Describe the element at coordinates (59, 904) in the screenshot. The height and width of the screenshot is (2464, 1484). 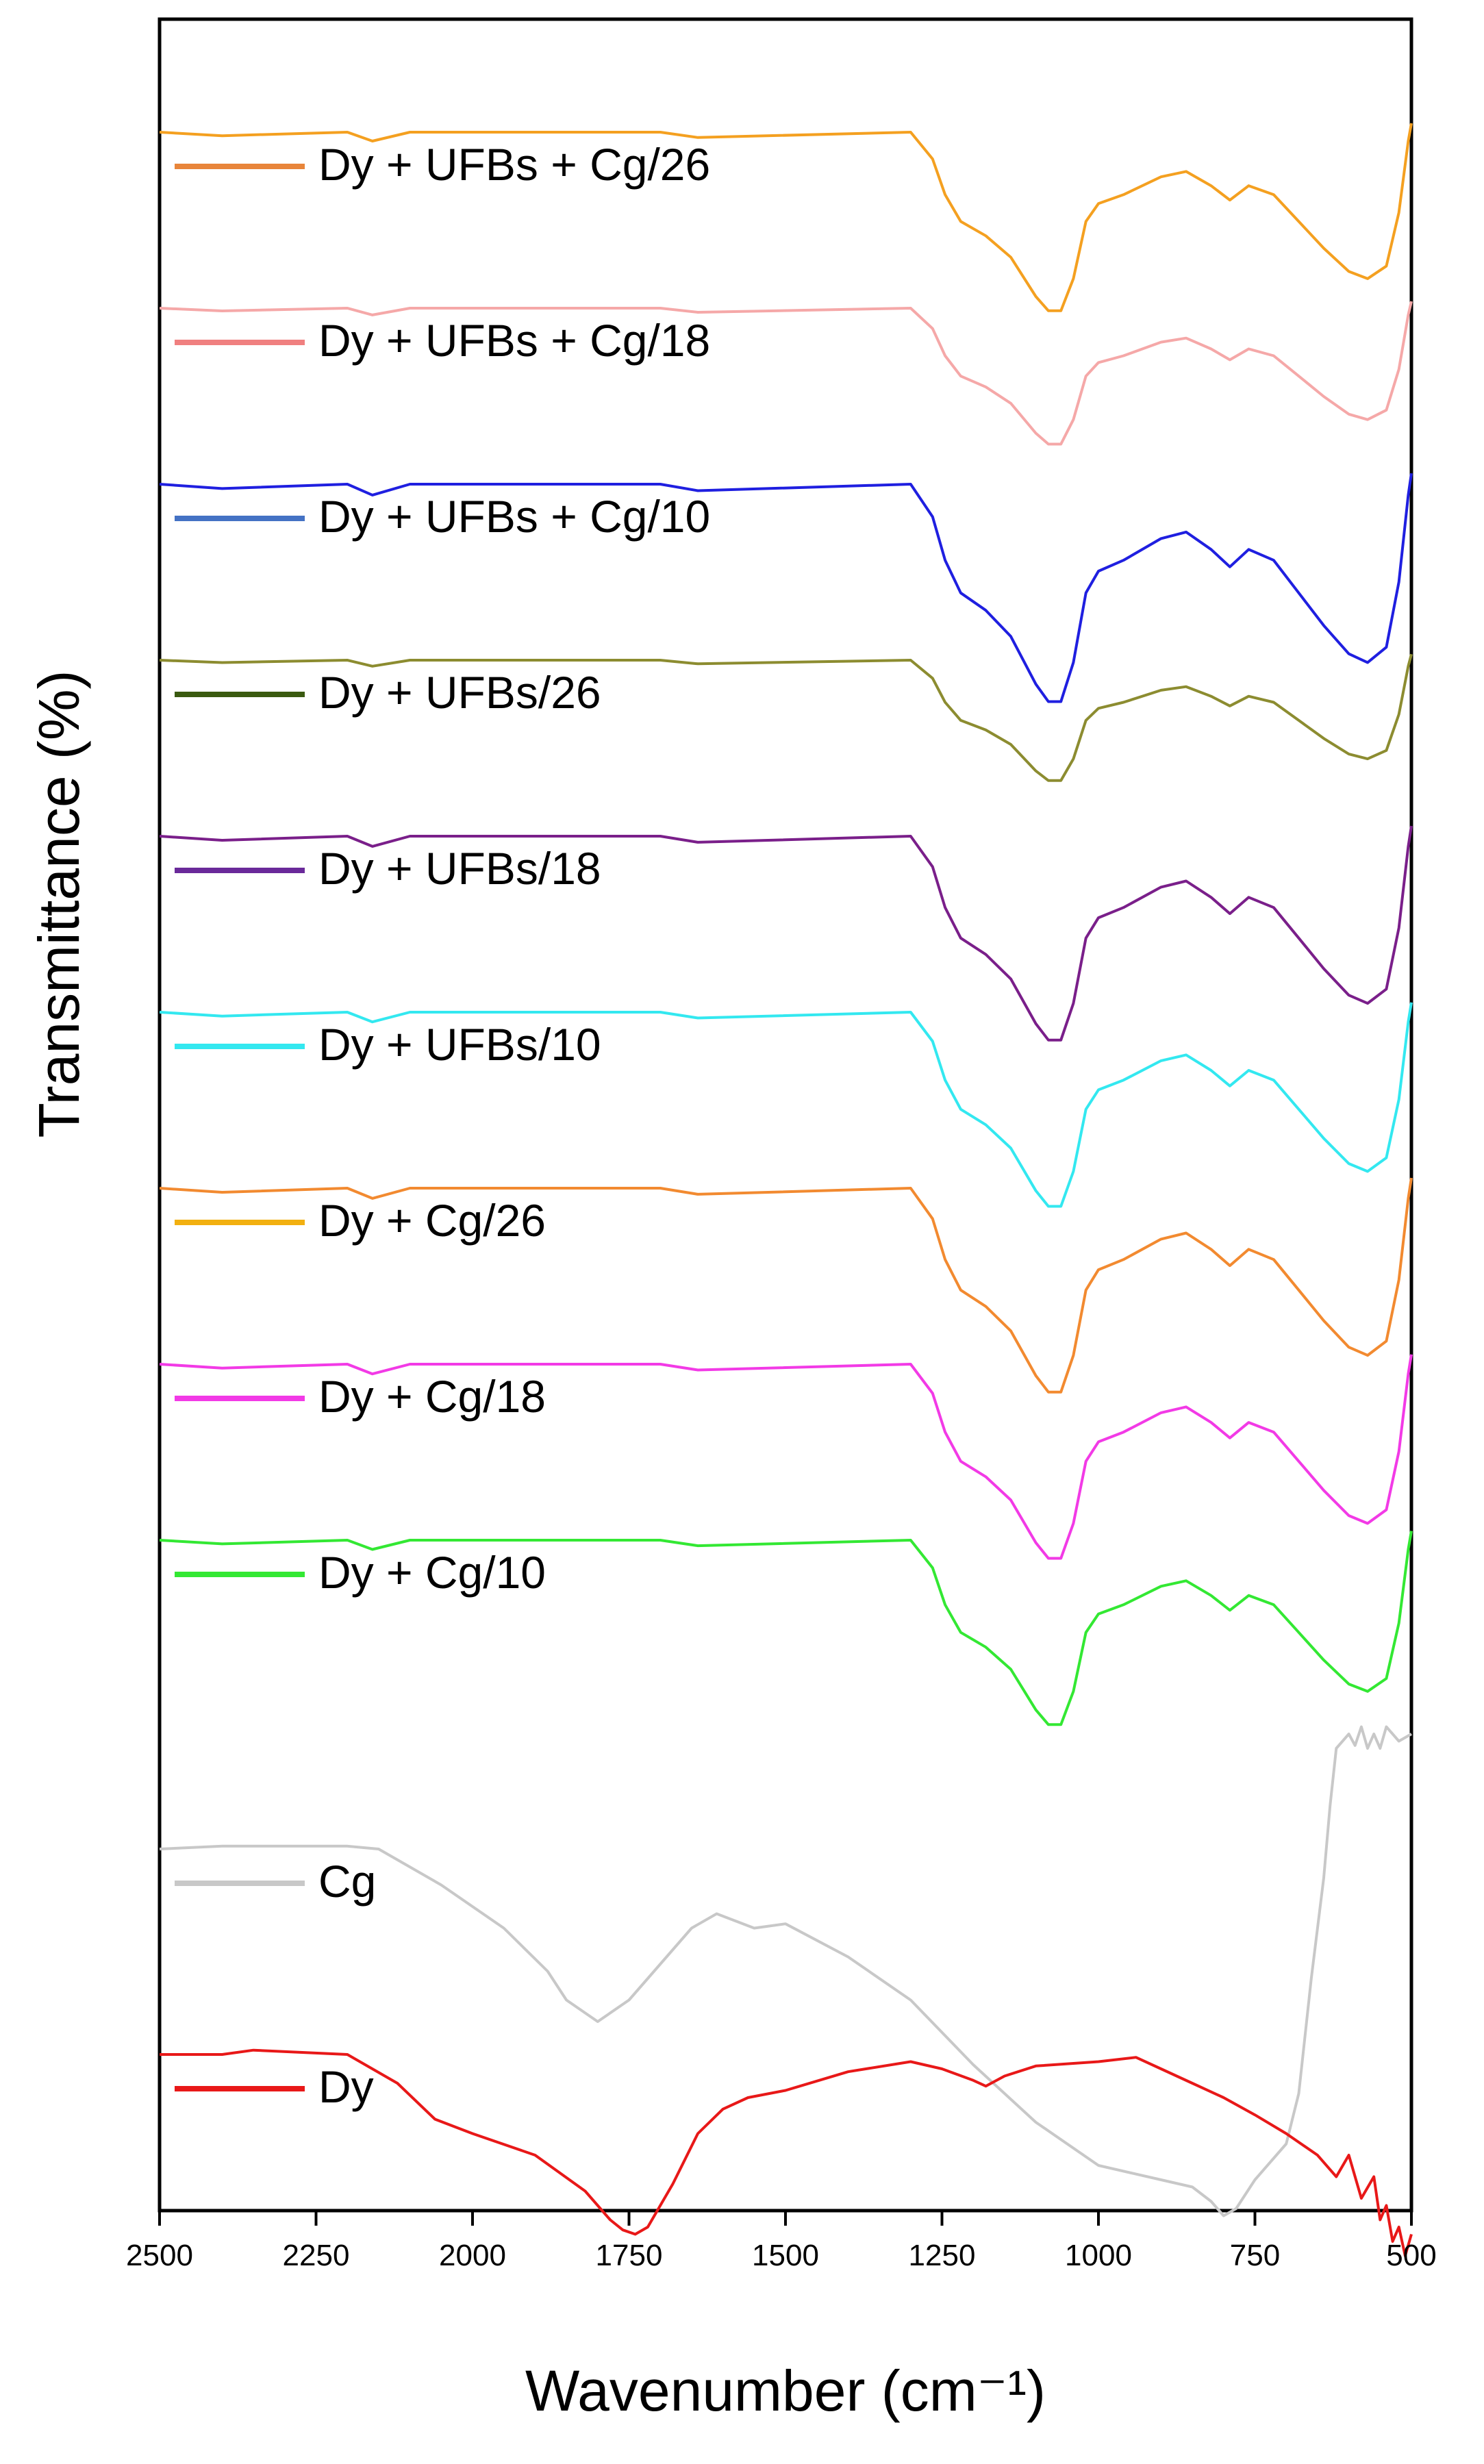
I see `y-axis-title: Transmittance (%)` at that location.